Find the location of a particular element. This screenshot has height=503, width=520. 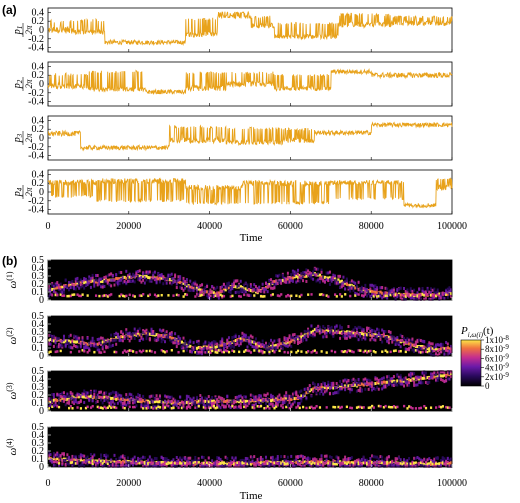

panel-b-xlabel: Time is located at coordinates (251, 496).